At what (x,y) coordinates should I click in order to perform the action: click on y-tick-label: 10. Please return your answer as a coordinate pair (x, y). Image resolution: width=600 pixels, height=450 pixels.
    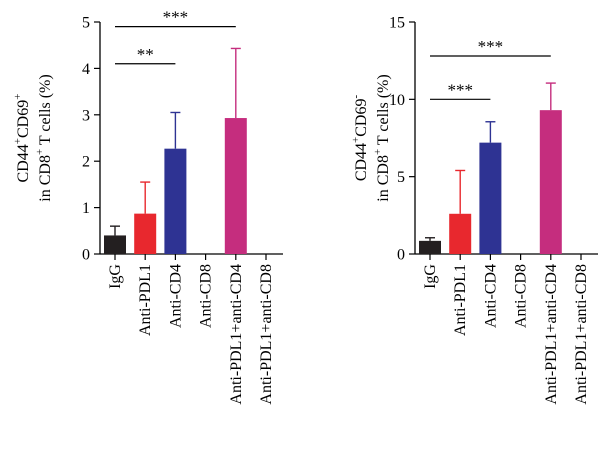
    Looking at the image, I should click on (397, 100).